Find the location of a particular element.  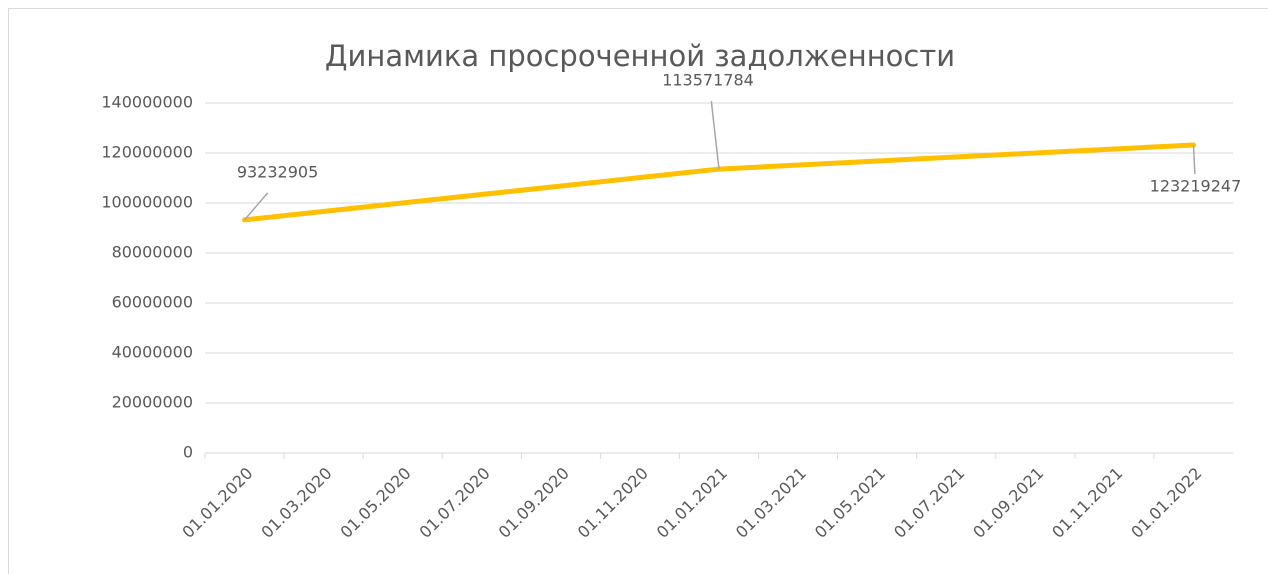

y-tick-label: 40000000 is located at coordinates (152, 352).